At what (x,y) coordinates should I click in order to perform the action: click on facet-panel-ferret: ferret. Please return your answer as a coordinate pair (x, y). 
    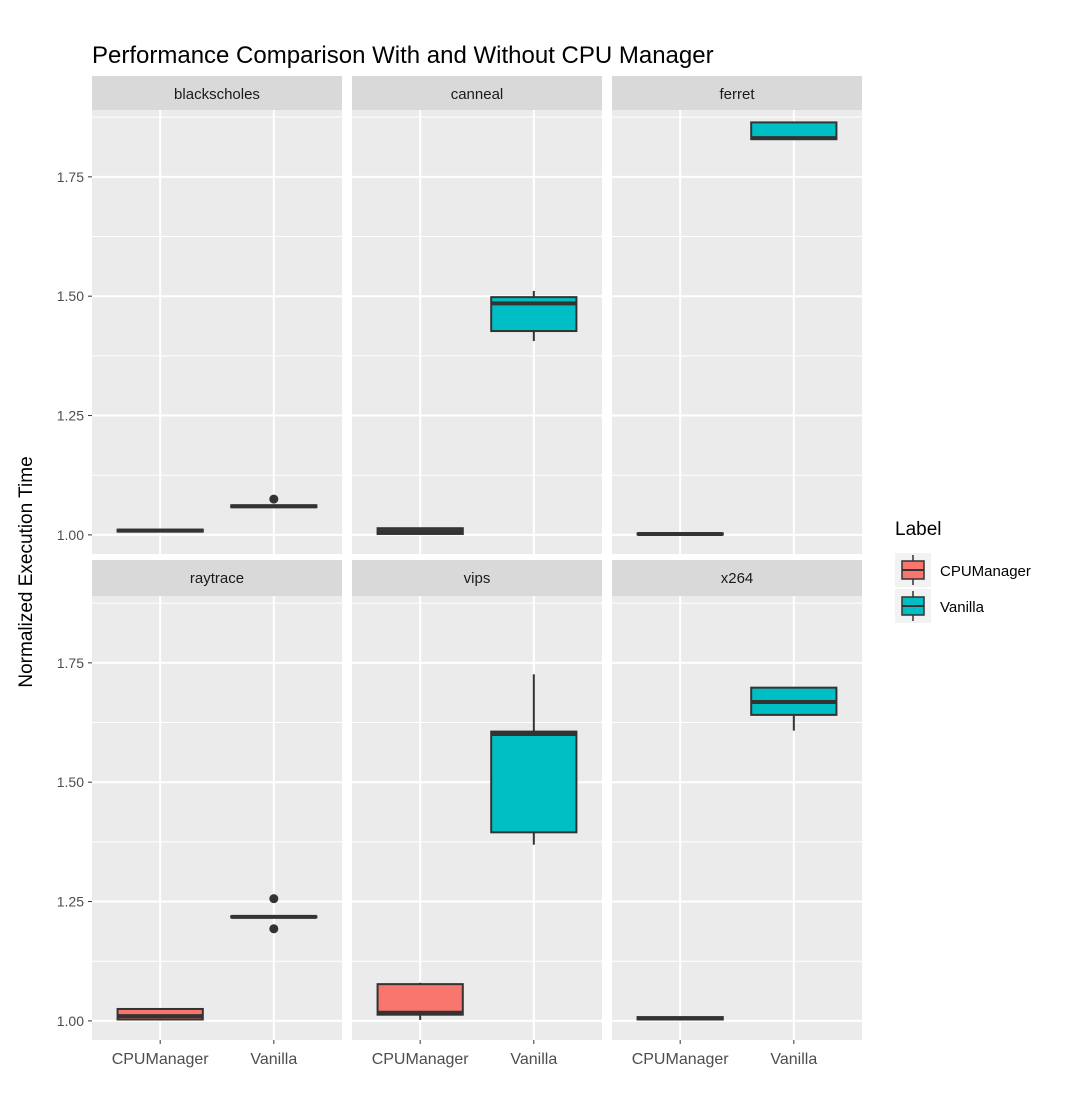
    Looking at the image, I should click on (737, 315).